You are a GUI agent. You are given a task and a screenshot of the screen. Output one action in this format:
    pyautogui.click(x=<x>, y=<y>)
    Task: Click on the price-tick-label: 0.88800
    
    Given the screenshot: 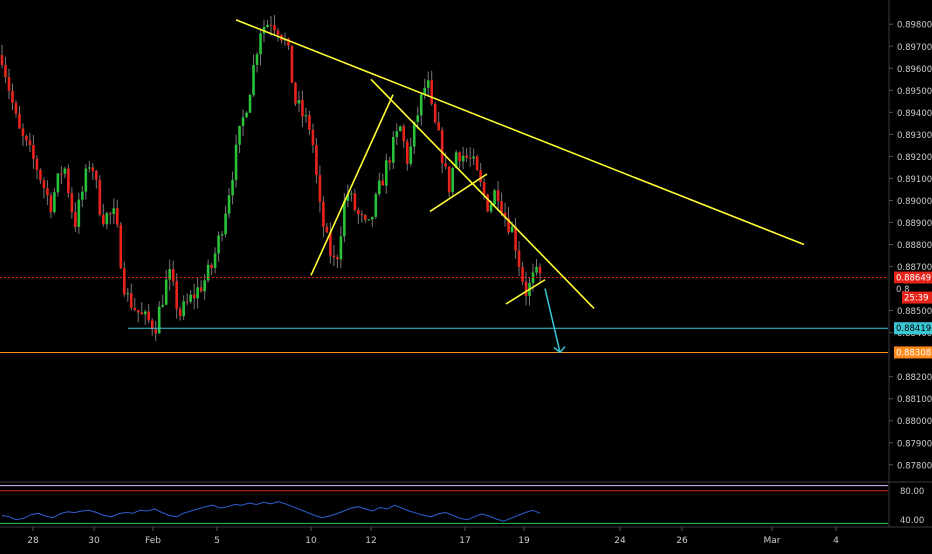 What is the action you would take?
    pyautogui.click(x=914, y=246)
    